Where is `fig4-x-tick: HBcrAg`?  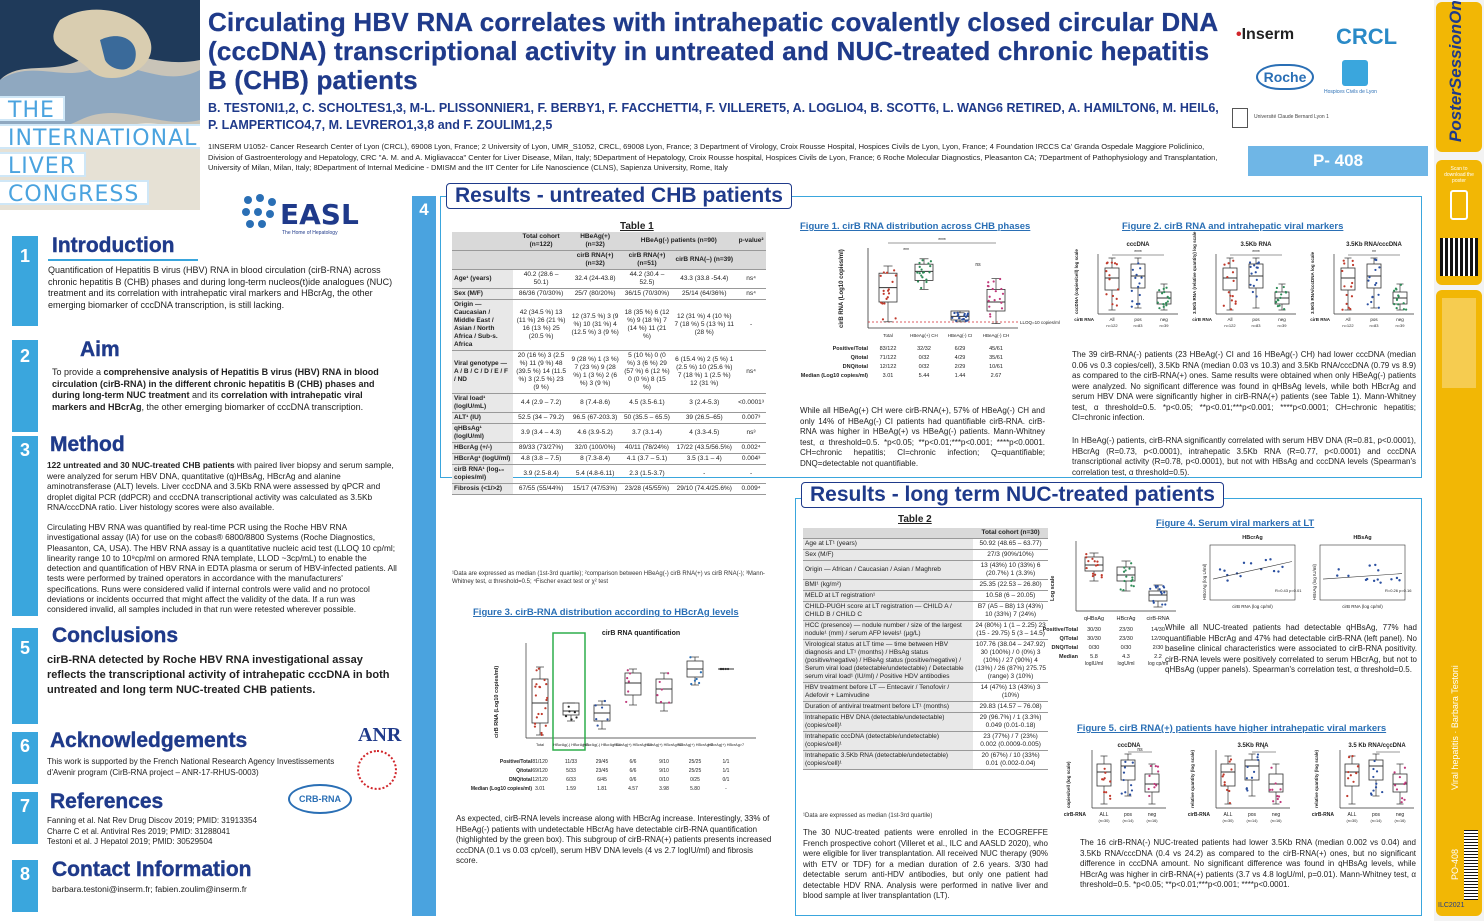 fig4-x-tick: HBcrAg is located at coordinates (1126, 619).